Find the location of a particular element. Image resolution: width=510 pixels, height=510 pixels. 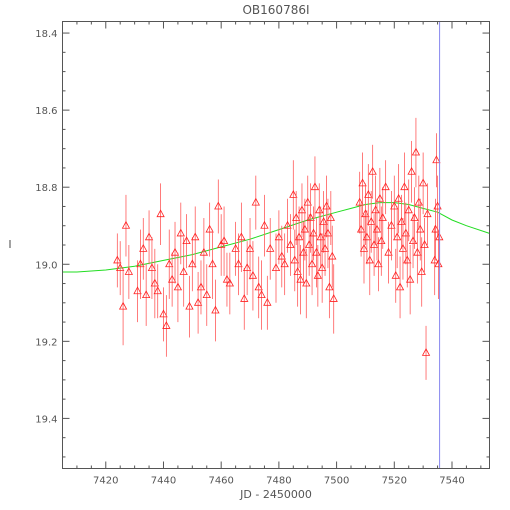

x-tick-label: 7460 is located at coordinates (220, 481).